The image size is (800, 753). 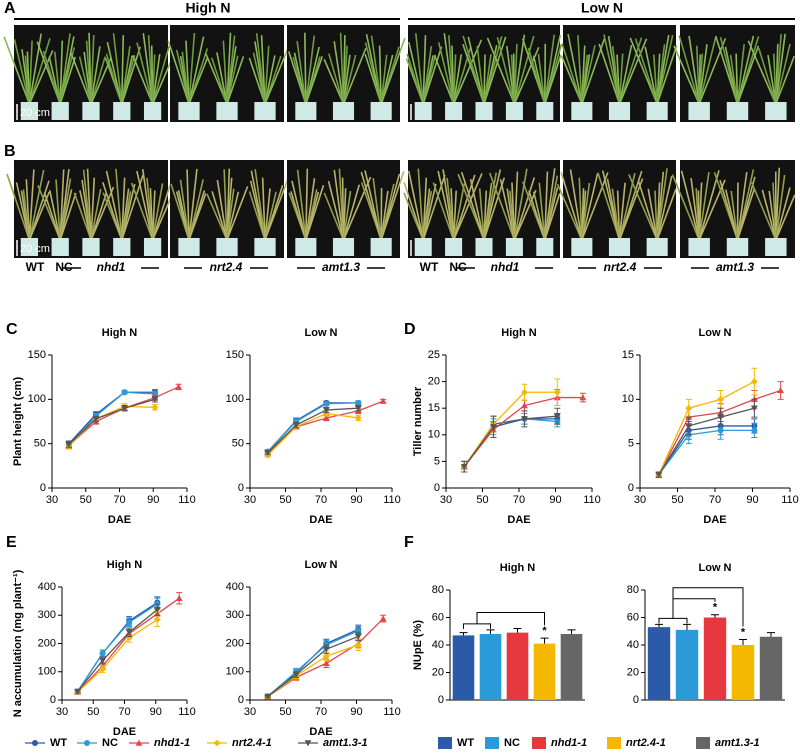 I want to click on panel-label: A, so click(x=10, y=8).